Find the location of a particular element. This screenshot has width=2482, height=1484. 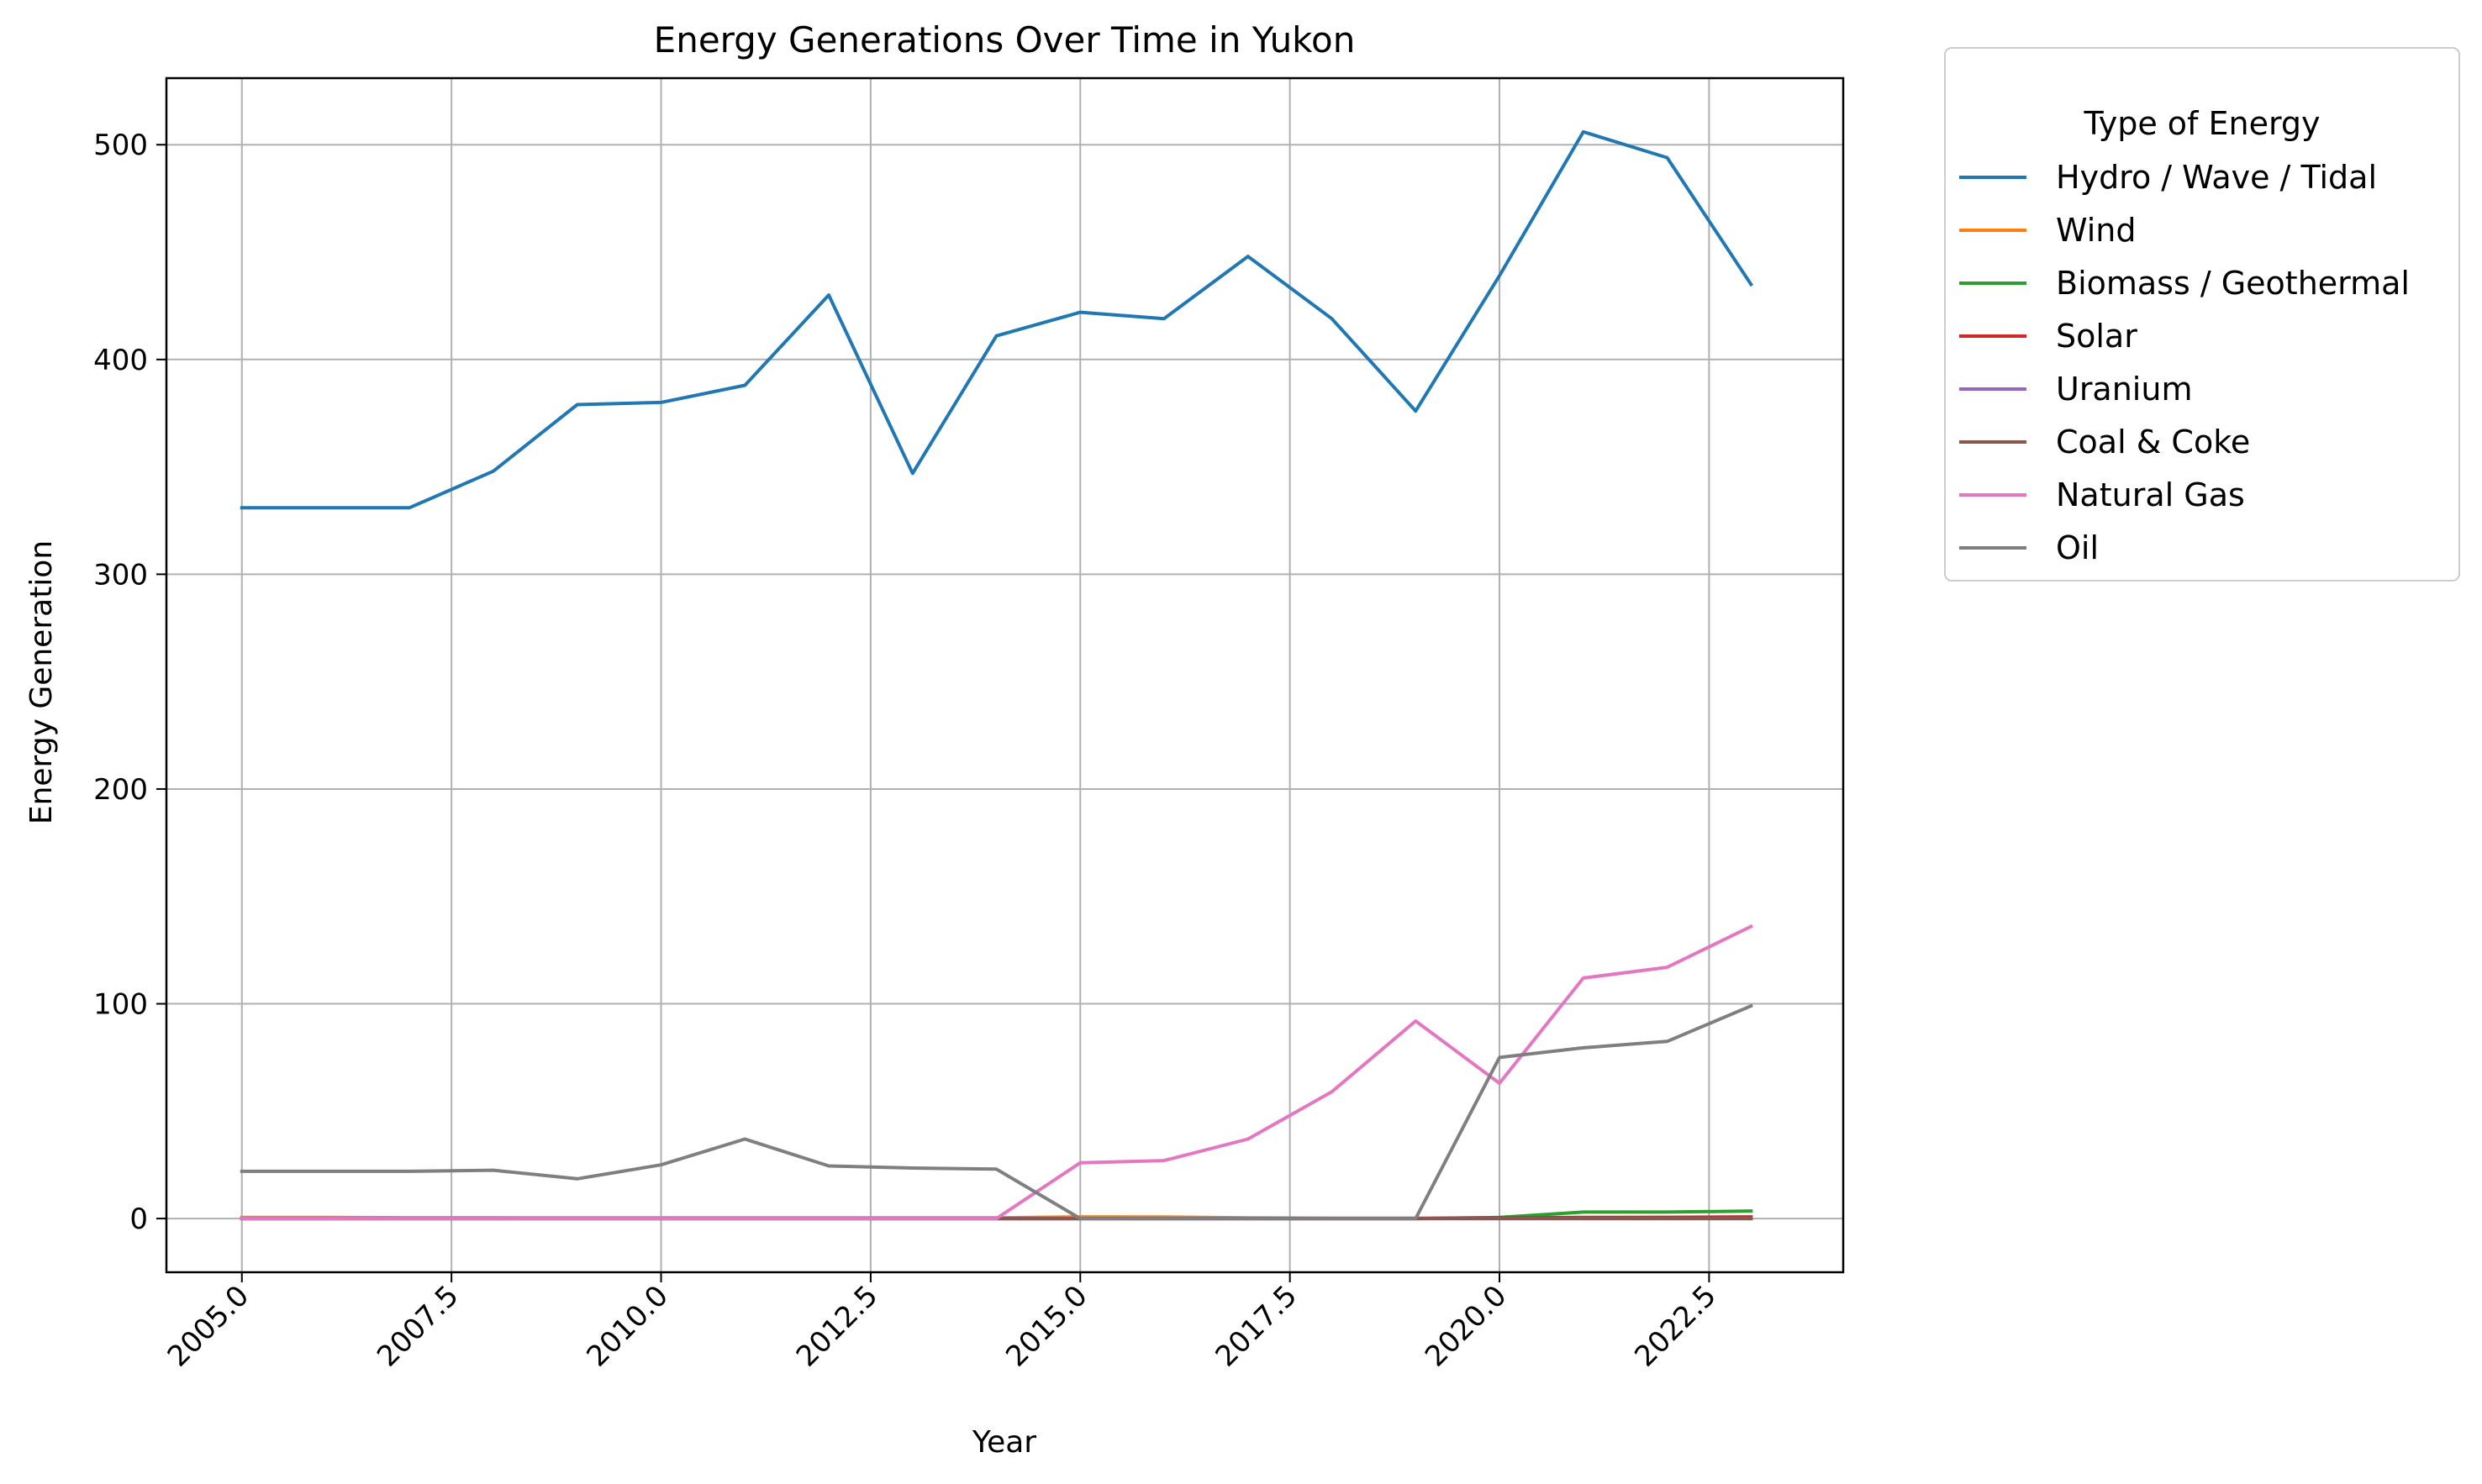

legend-label-natural-gas: Natural Gas is located at coordinates (2150, 494).